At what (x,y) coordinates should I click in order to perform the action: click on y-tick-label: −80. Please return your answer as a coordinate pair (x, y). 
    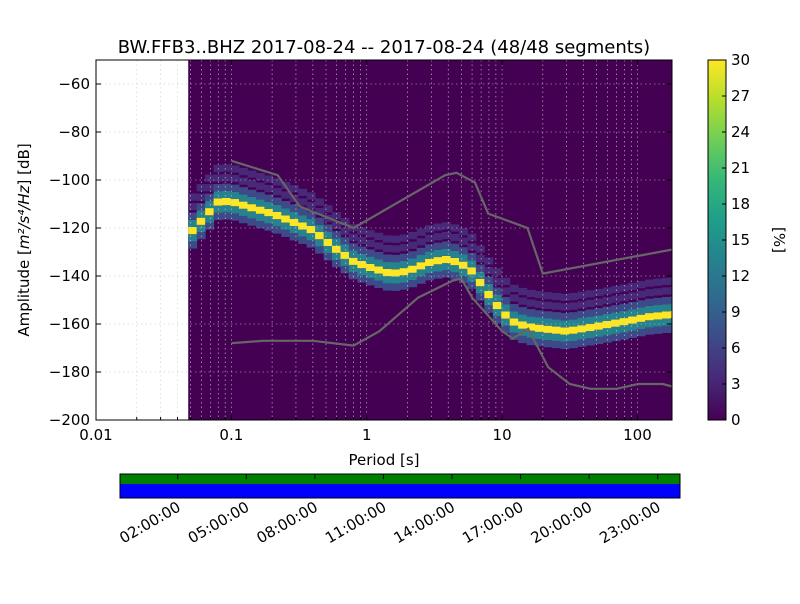
    Looking at the image, I should click on (74, 132).